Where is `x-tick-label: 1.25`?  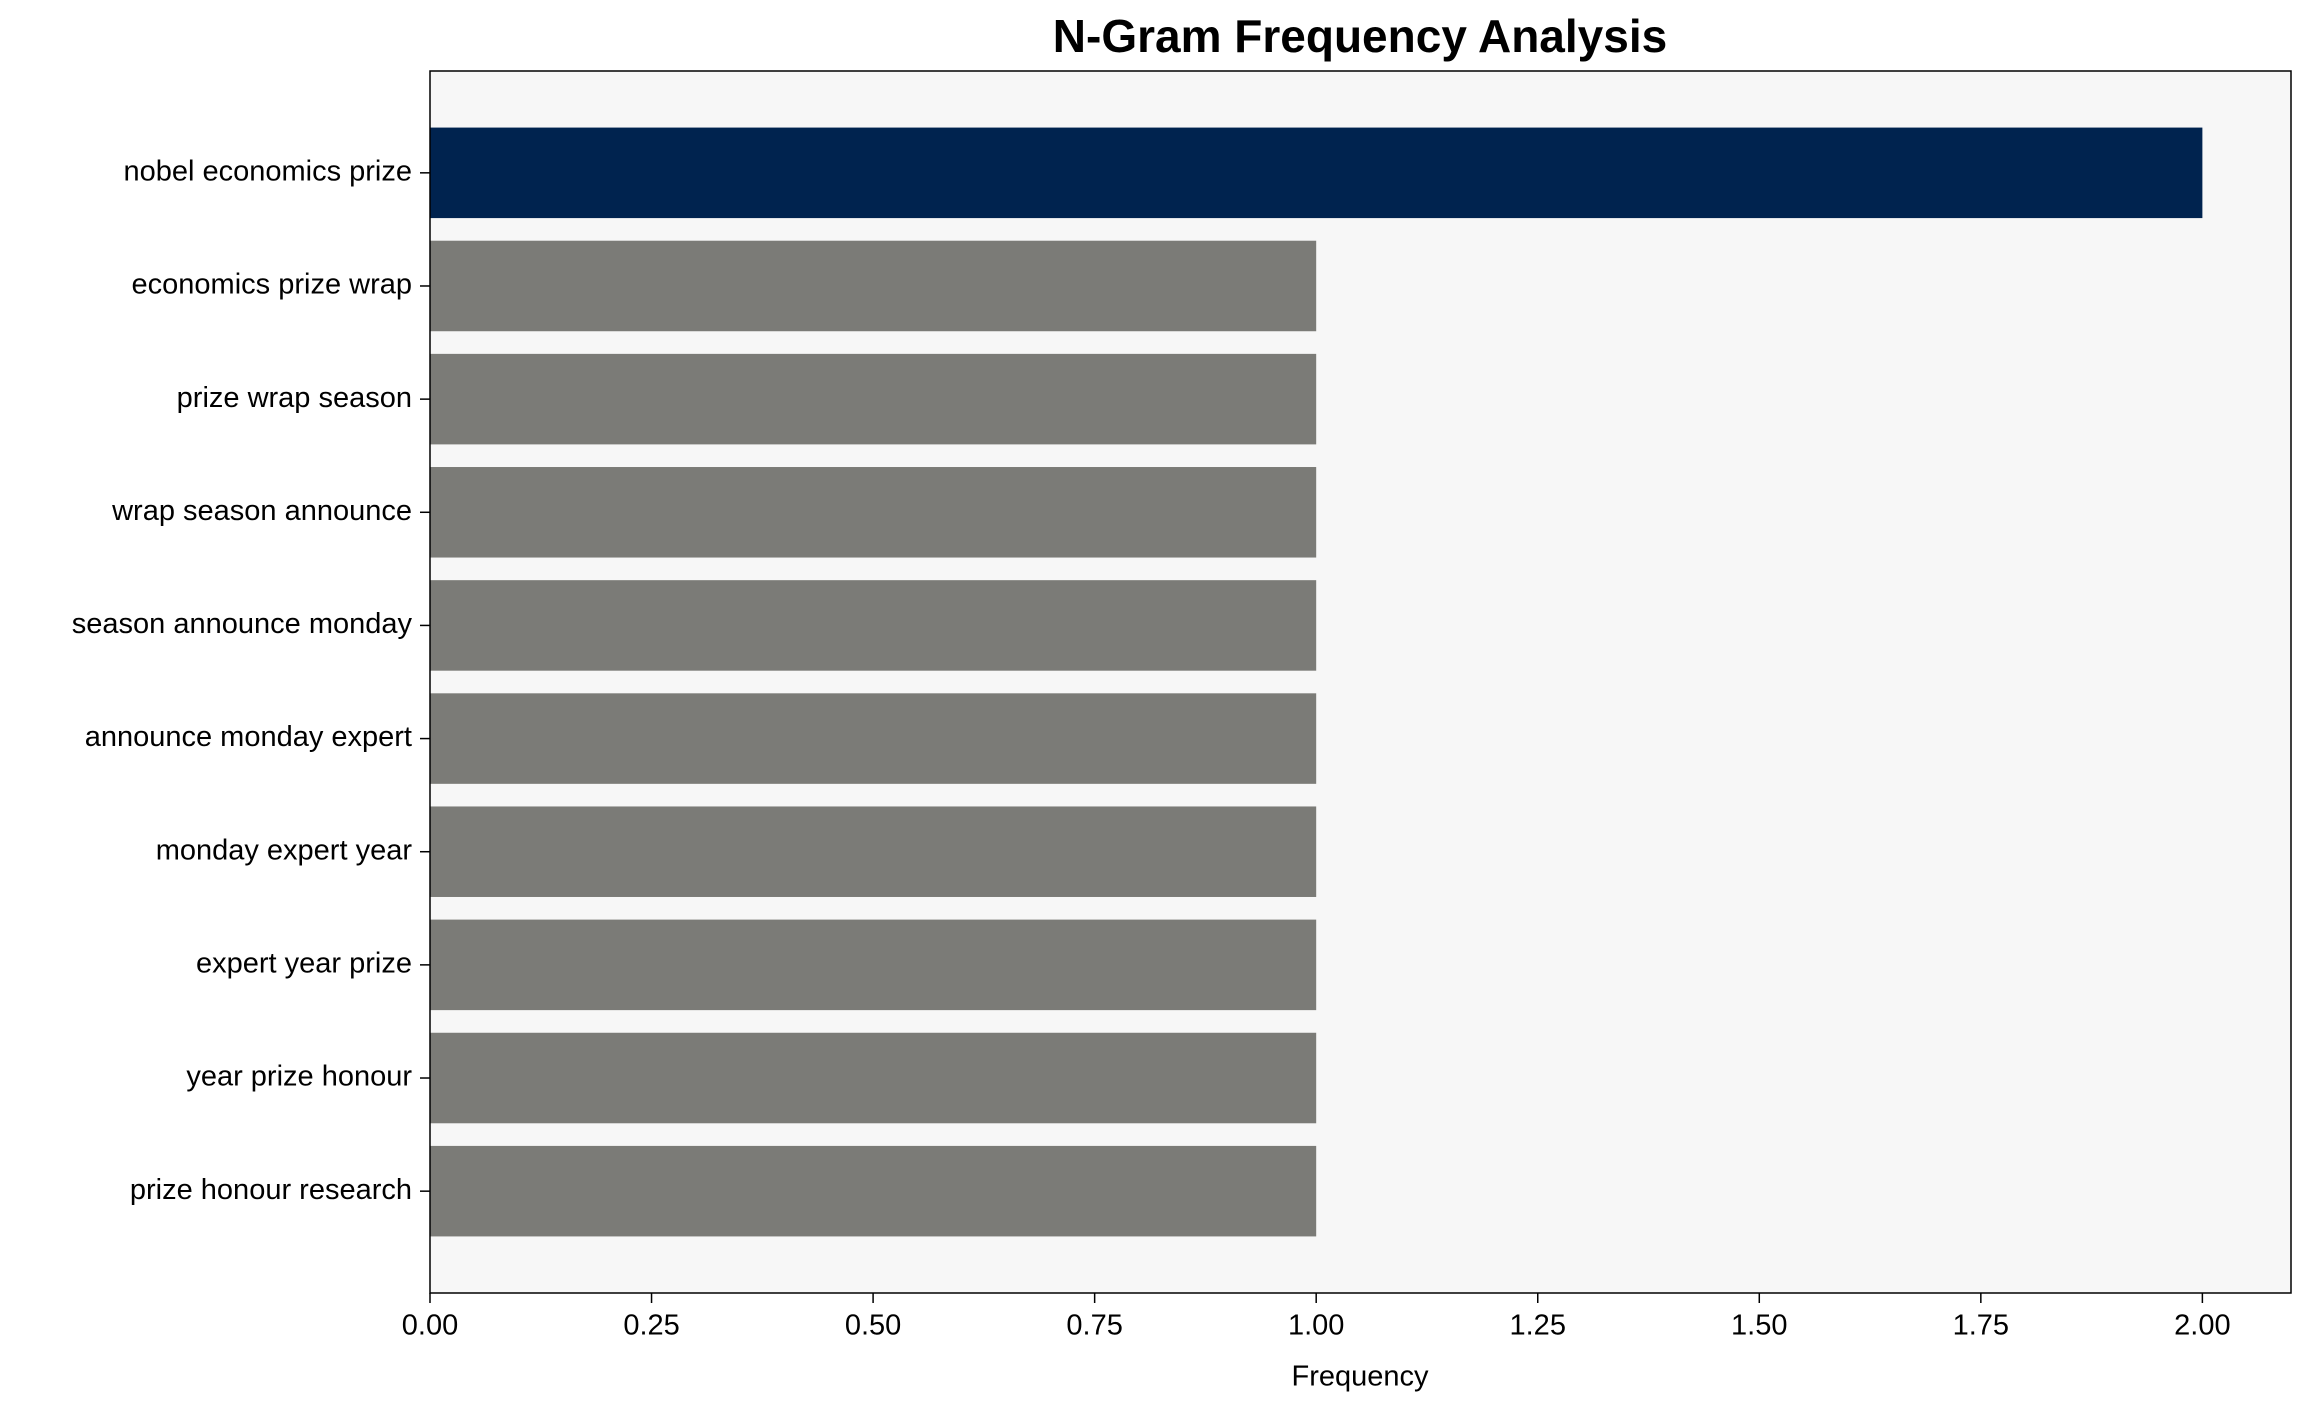
x-tick-label: 1.25 is located at coordinates (1538, 1326).